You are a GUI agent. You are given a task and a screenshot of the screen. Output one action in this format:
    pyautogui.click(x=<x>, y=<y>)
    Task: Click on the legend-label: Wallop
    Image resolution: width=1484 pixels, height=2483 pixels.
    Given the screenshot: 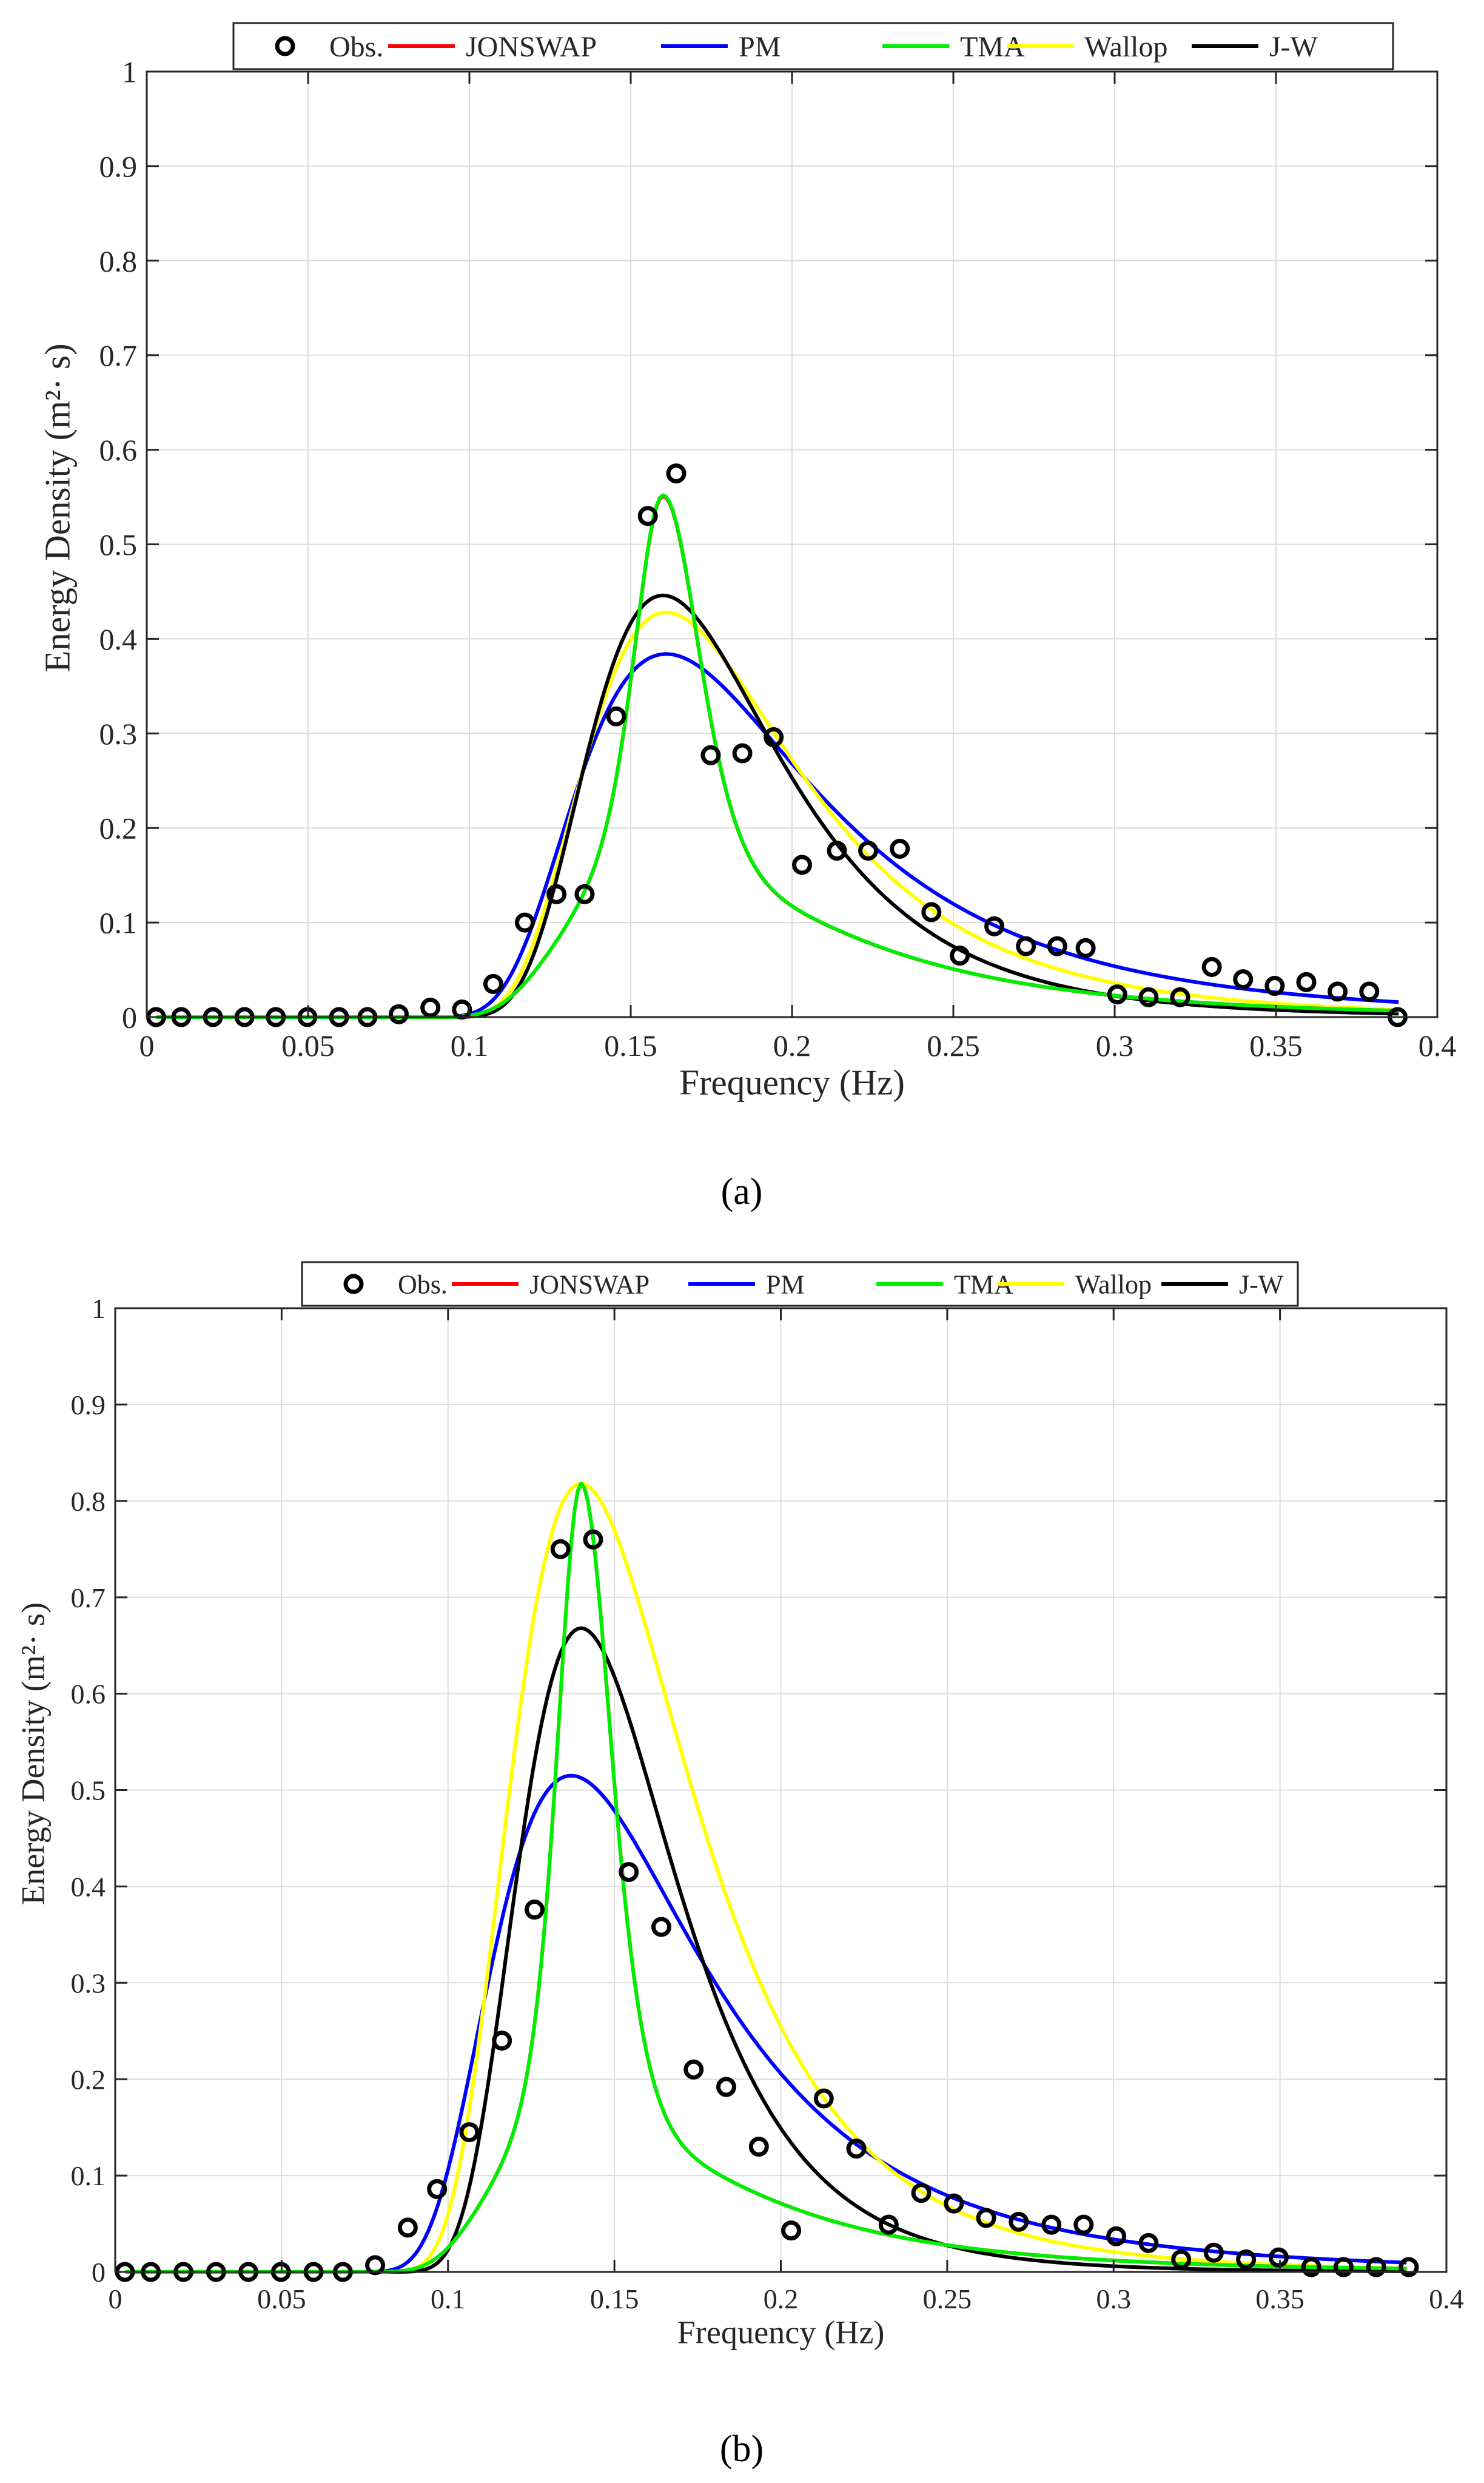 What is the action you would take?
    pyautogui.click(x=1113, y=1284)
    